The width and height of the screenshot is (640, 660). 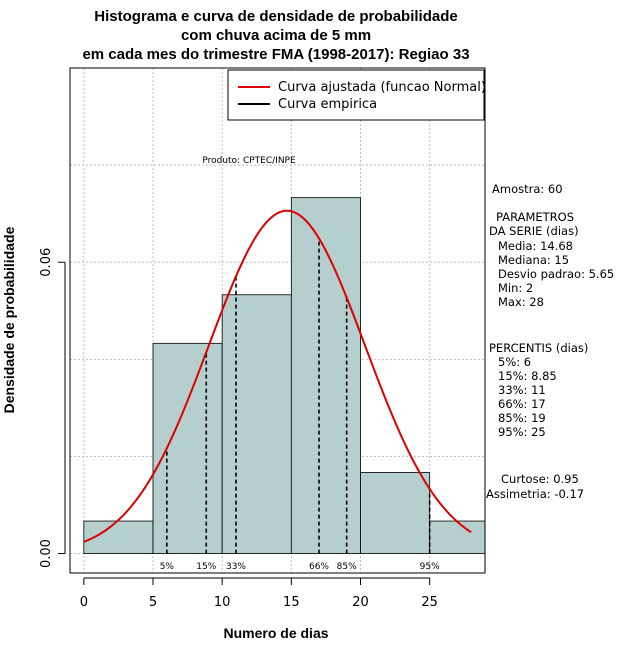 What do you see at coordinates (276, 35) in the screenshot?
I see `chart-title-line-2: com chuva acima de 5 mm` at bounding box center [276, 35].